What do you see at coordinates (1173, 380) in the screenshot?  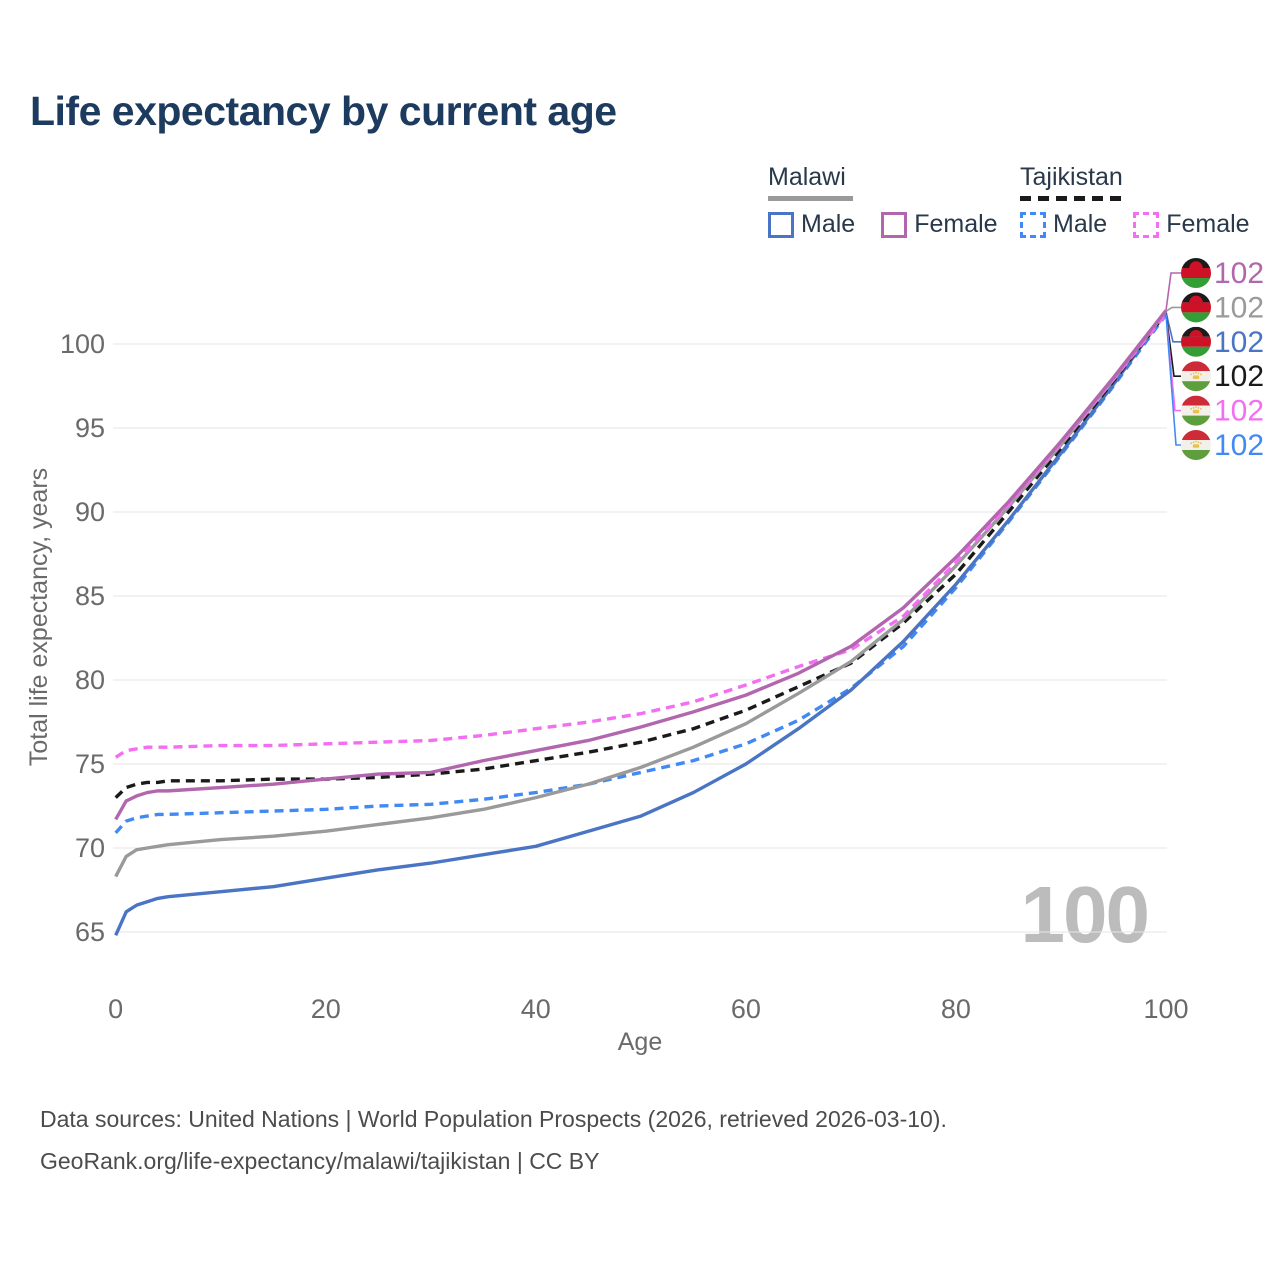 I see `leader-line-tajikistan-male` at bounding box center [1173, 380].